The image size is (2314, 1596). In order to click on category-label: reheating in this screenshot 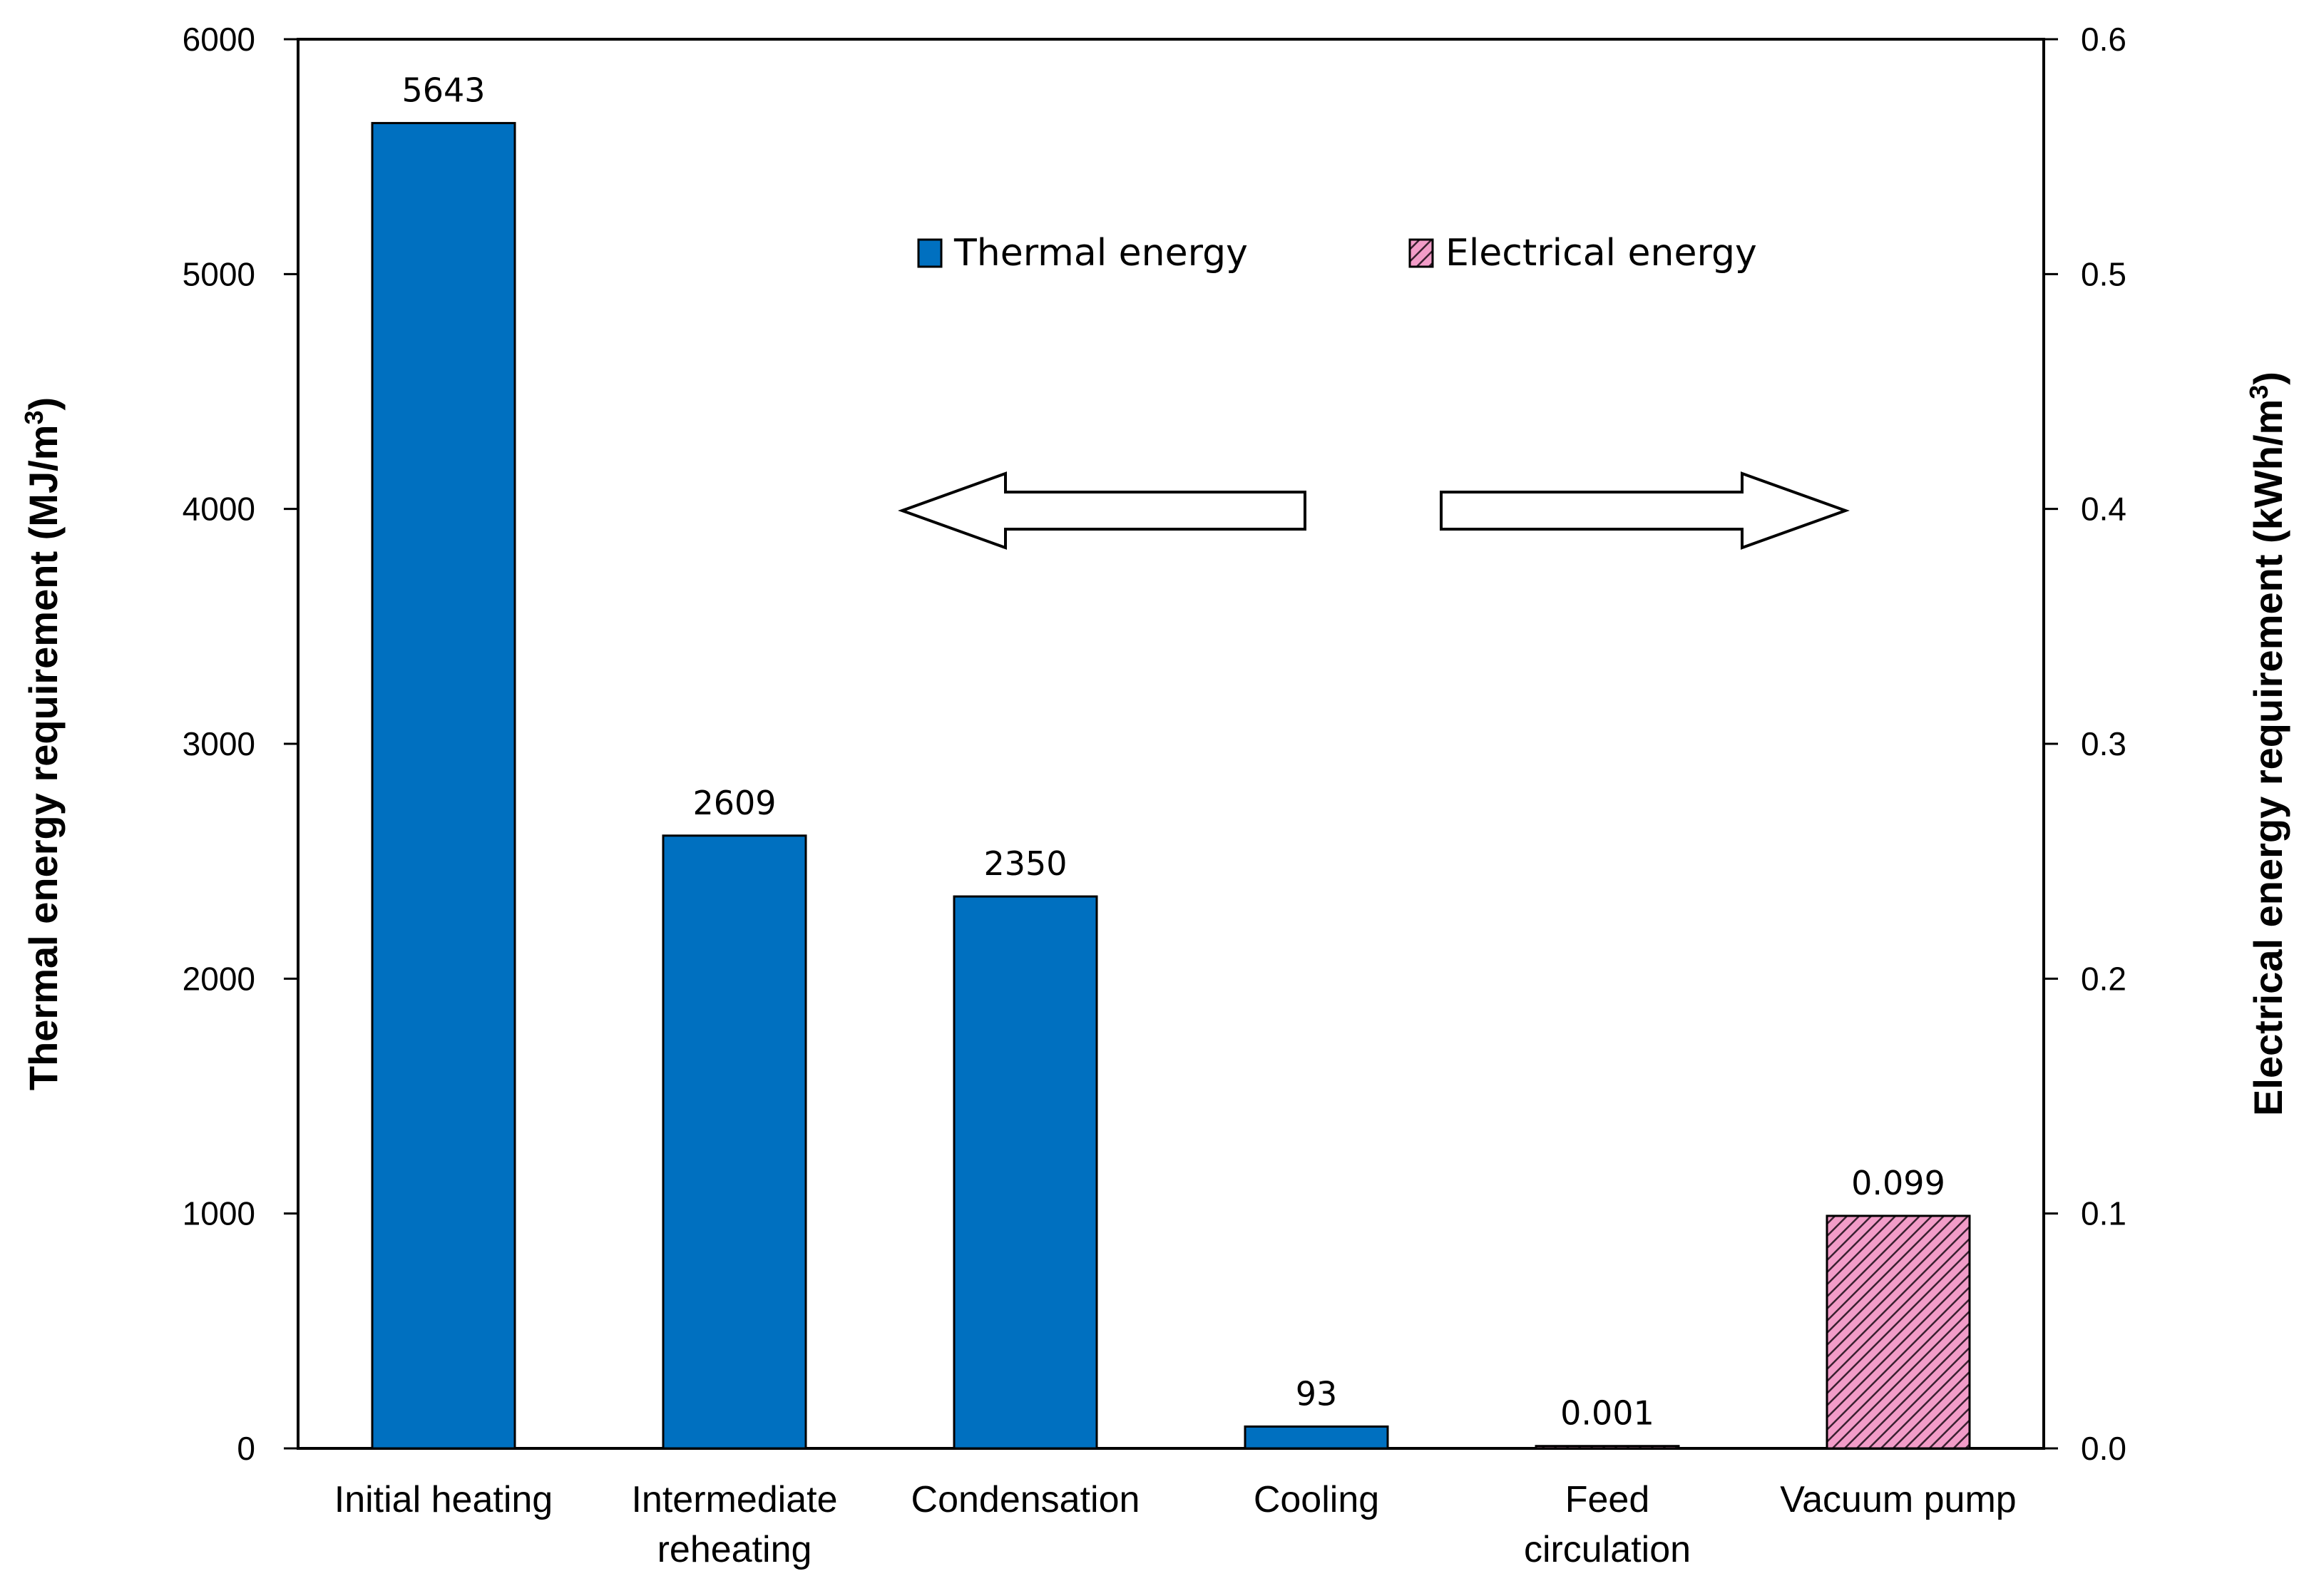, I will do `click(734, 1549)`.